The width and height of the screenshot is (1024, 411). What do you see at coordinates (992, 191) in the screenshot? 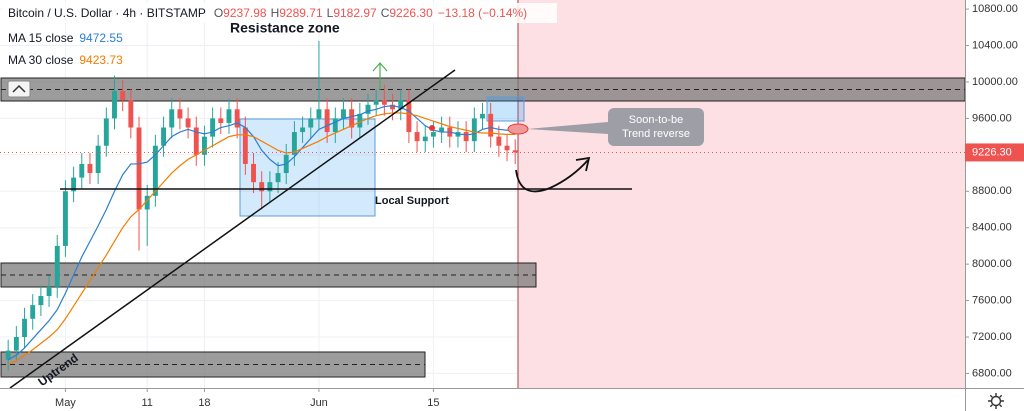
I see `y-tick-label: 8800.00` at bounding box center [992, 191].